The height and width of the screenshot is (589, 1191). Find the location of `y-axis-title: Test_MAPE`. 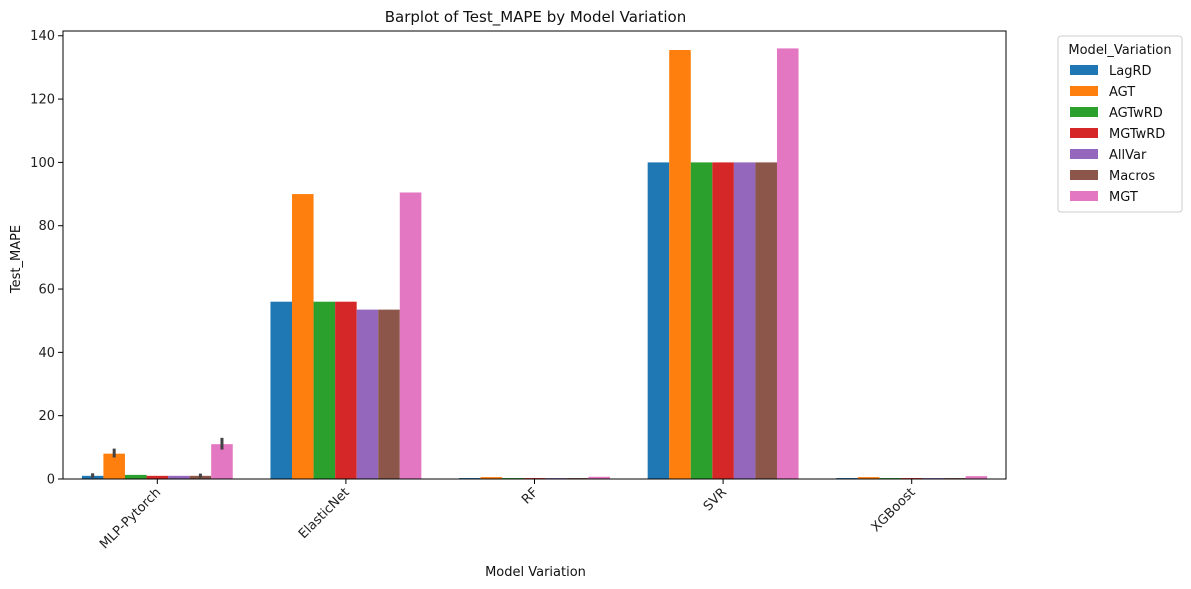

y-axis-title: Test_MAPE is located at coordinates (16, 259).